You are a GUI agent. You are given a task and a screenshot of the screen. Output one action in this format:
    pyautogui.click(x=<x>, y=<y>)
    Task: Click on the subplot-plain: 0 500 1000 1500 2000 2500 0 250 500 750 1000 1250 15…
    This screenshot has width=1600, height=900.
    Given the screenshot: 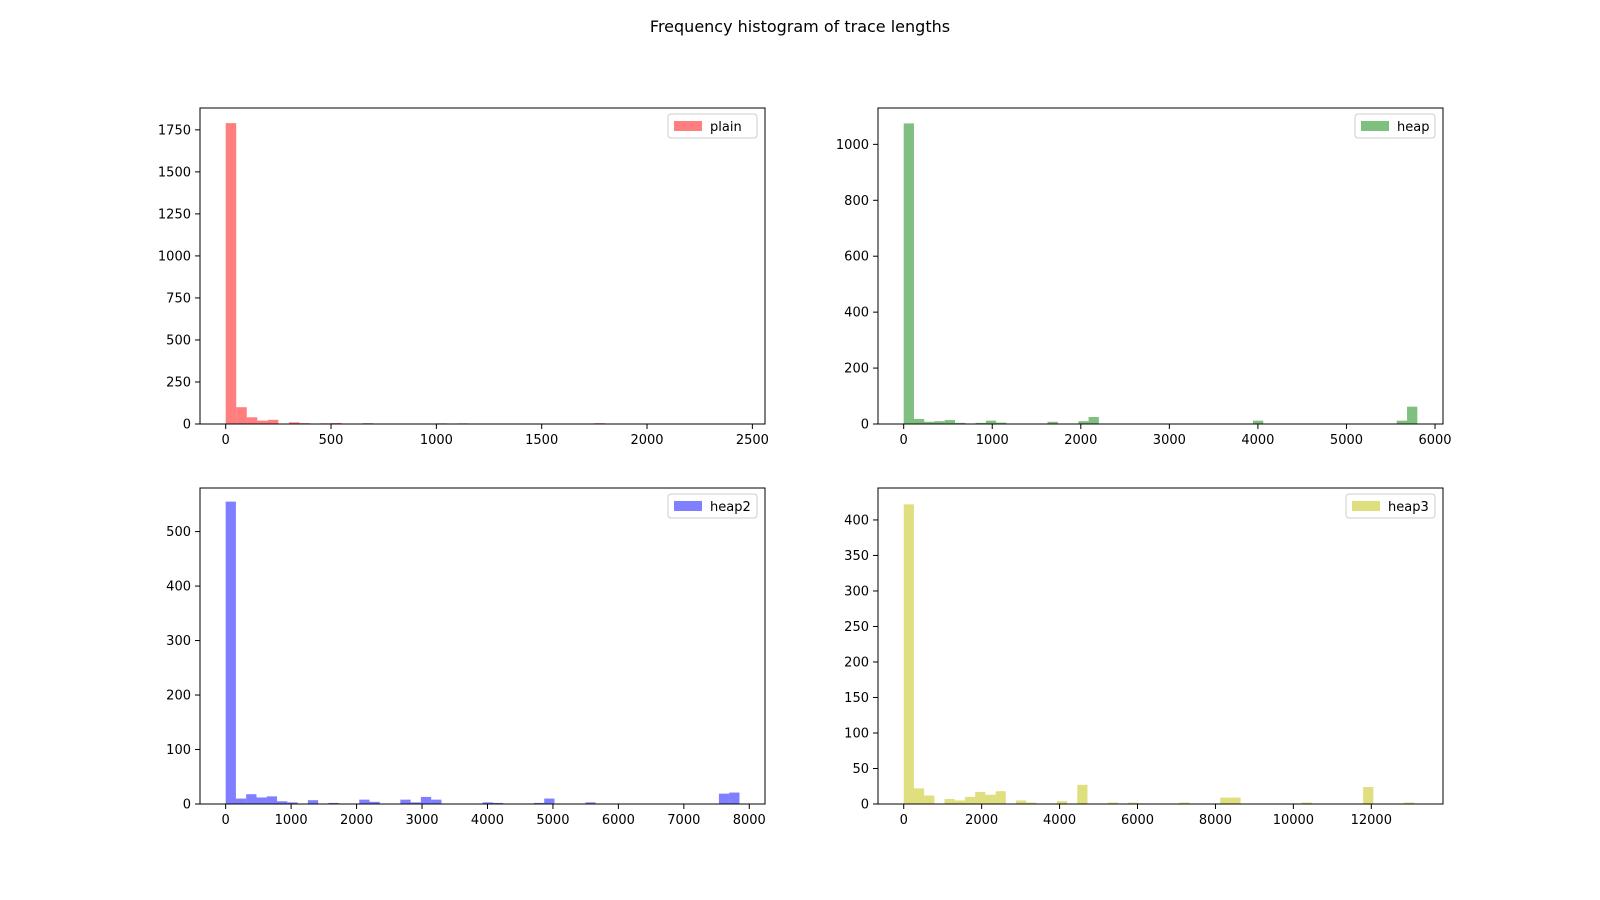 What is the action you would take?
    pyautogui.click(x=463, y=277)
    